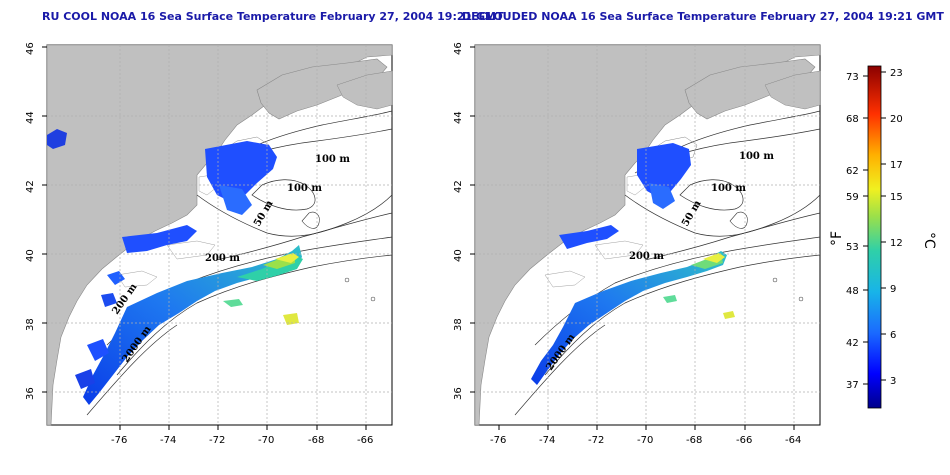  I want to click on left-lat-tick: 36, so click(30, 393).